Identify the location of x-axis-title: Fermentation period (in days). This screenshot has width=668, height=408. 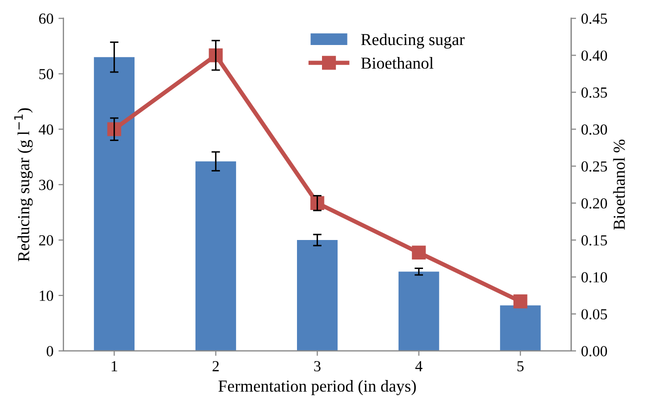
(317, 388).